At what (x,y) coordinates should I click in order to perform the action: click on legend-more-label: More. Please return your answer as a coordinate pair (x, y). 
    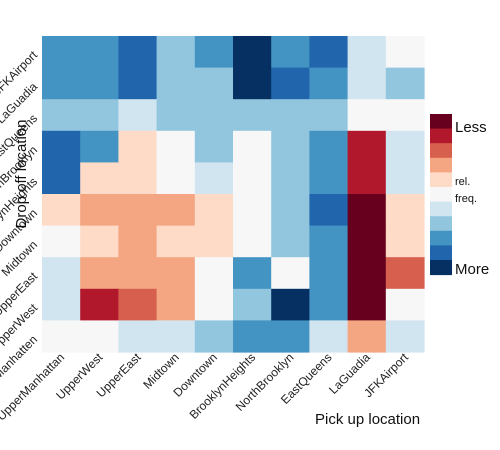
    Looking at the image, I should click on (472, 269).